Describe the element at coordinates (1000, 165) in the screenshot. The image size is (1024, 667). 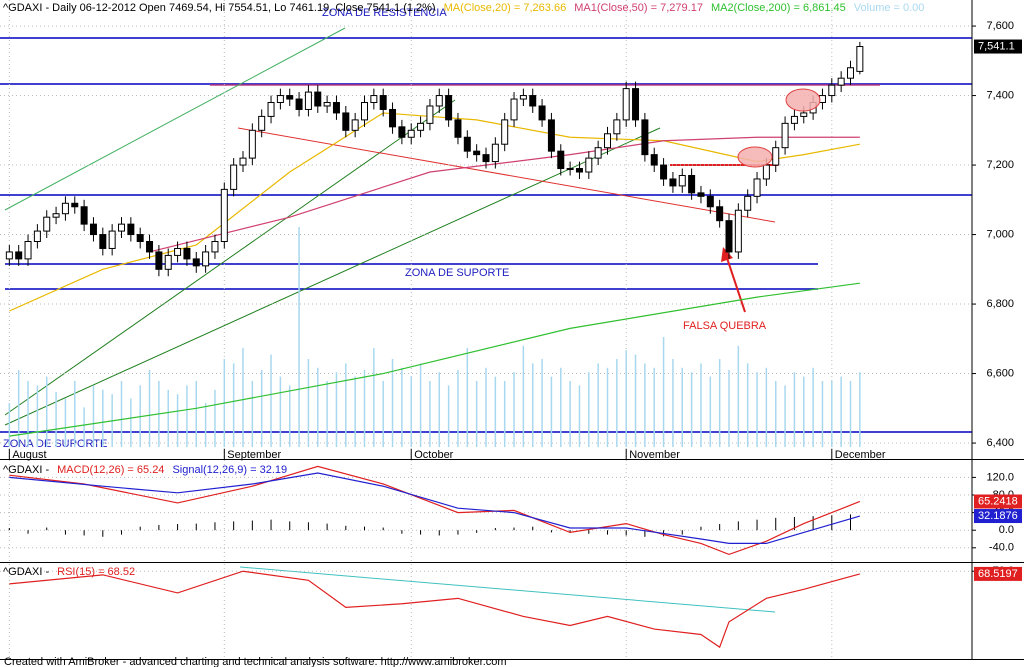
I see `y-tick-label: 7,200` at that location.